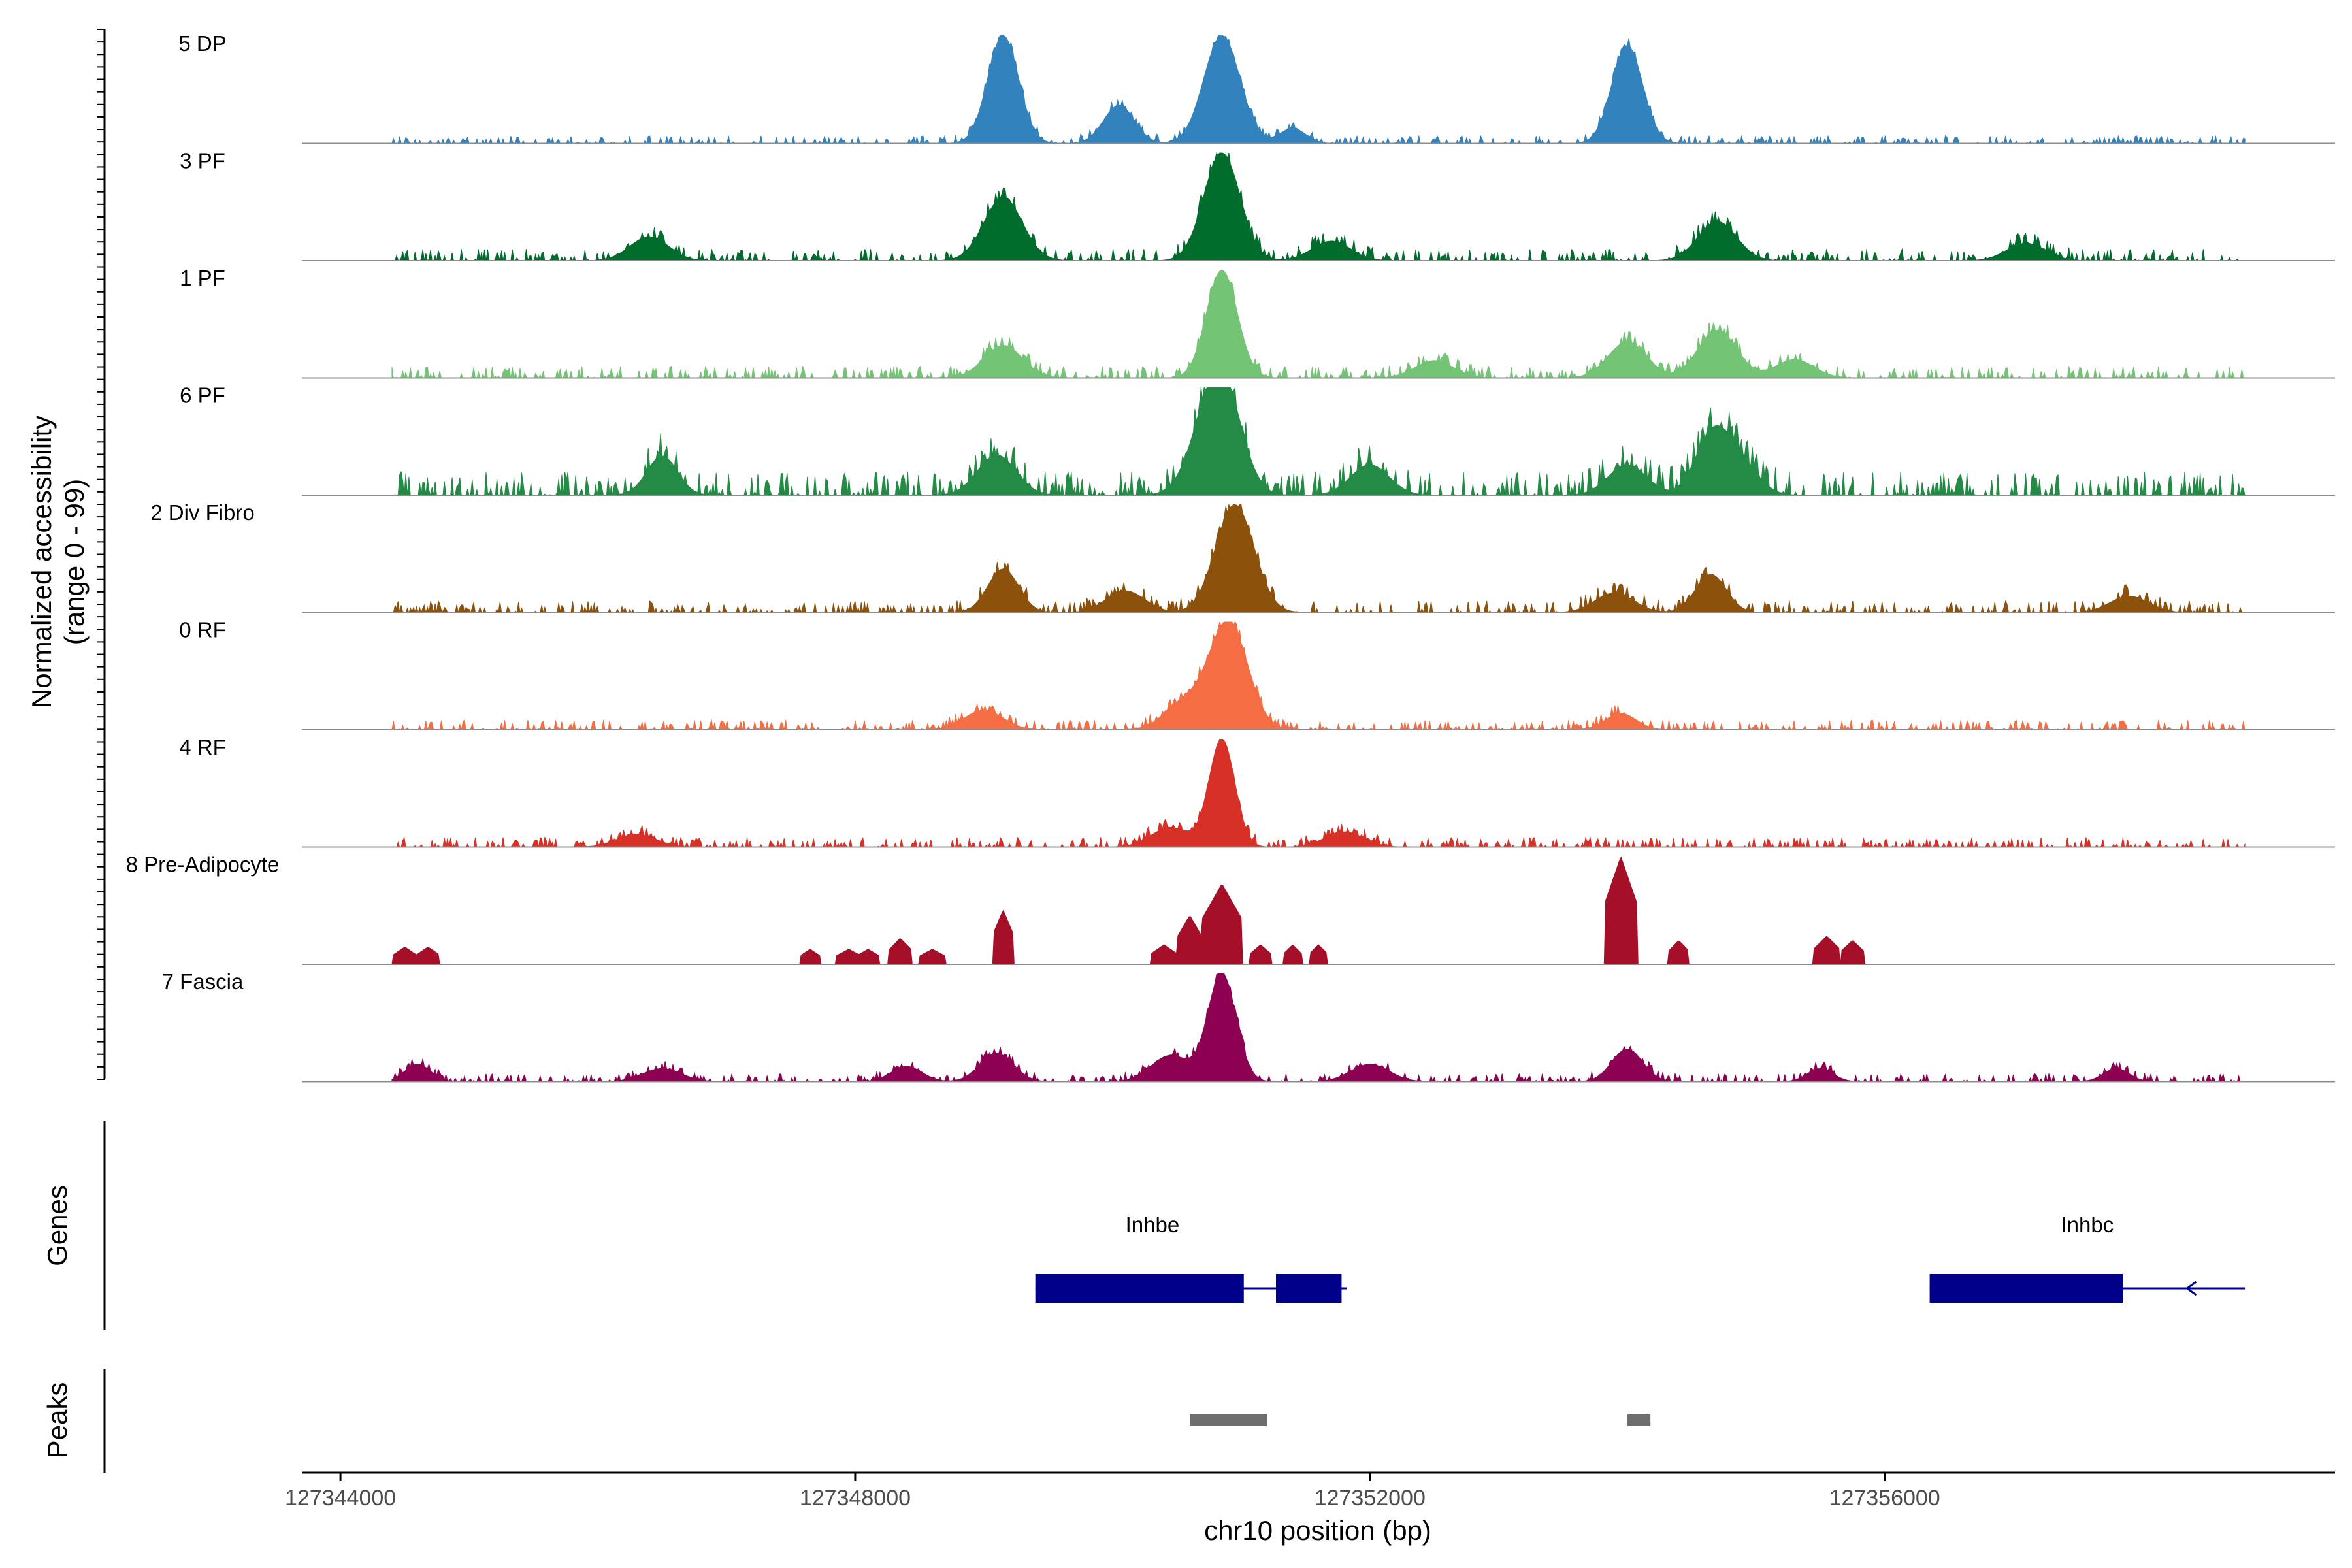  What do you see at coordinates (202, 512) in the screenshot?
I see `track-label: 2 Div Fibro` at bounding box center [202, 512].